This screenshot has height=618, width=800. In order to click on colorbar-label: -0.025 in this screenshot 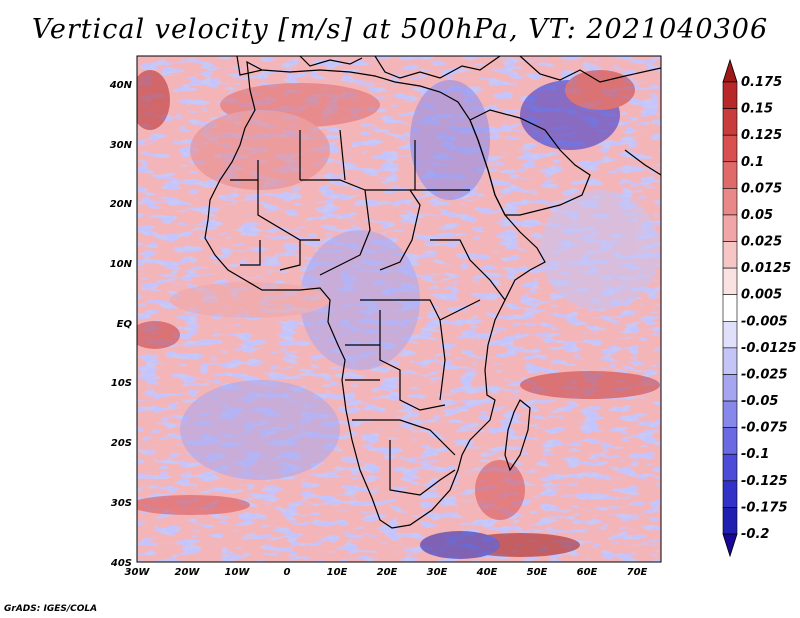, I will do `click(764, 374)`.